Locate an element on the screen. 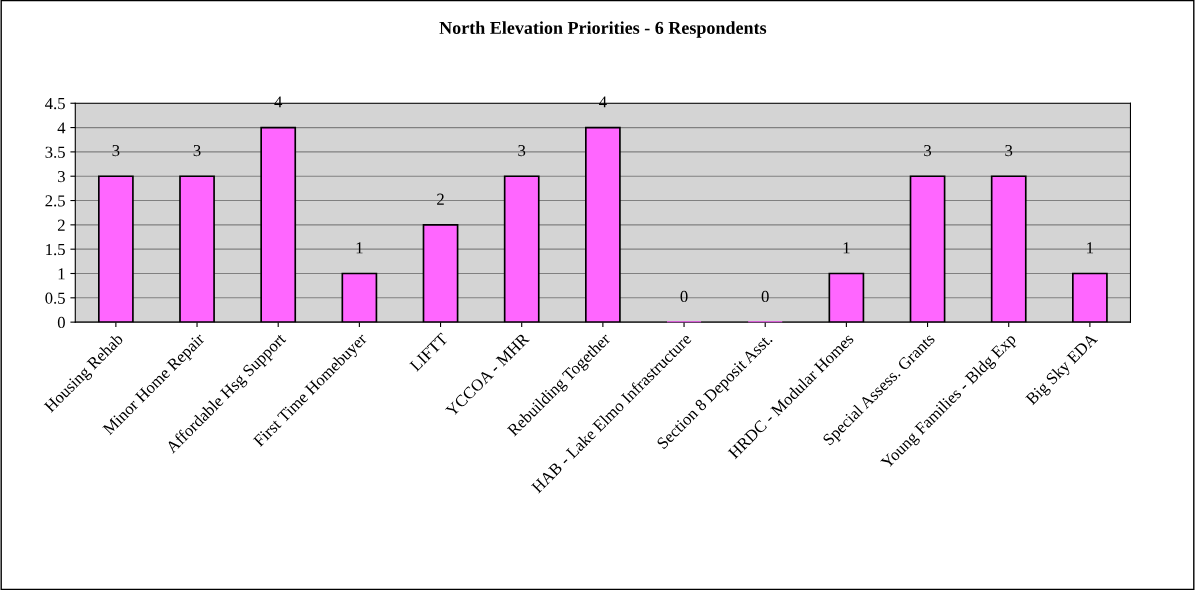 This screenshot has height=590, width=1195. y-tick-label: 4.5 is located at coordinates (55, 104).